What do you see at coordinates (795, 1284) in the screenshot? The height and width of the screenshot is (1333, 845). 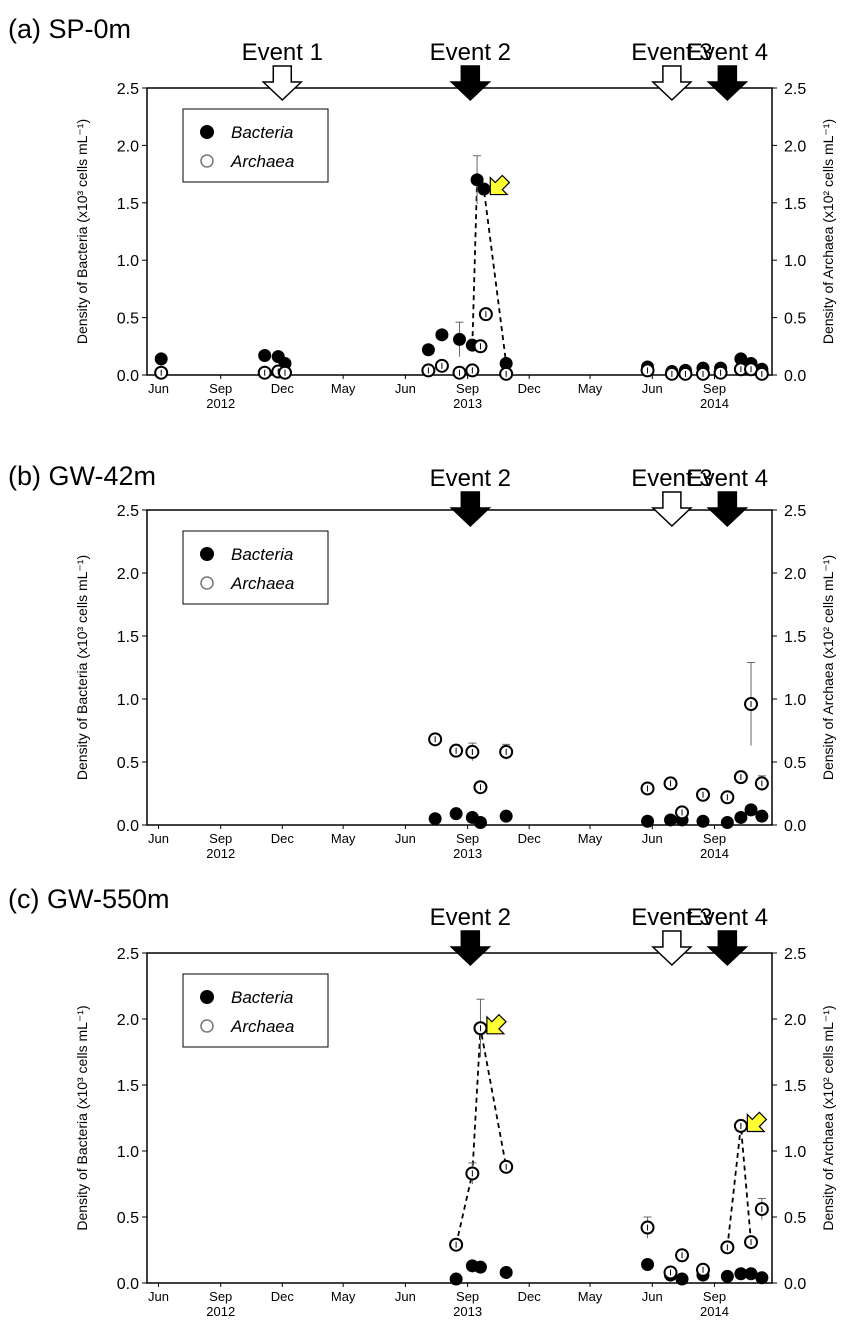 I see `y-tick-label-right: 0.0` at bounding box center [795, 1284].